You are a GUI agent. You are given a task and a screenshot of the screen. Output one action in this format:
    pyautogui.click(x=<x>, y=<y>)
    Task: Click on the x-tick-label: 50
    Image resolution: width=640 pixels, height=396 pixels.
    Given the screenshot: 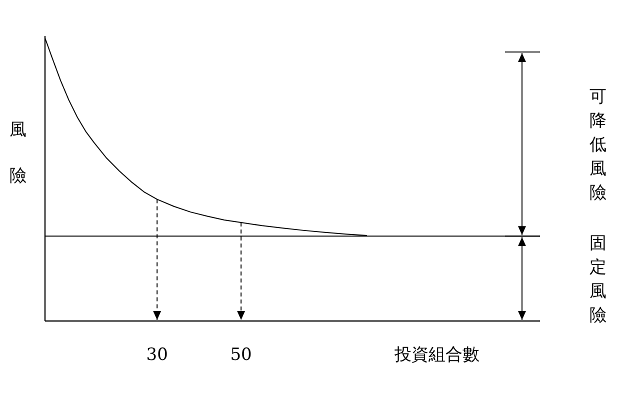 What is the action you would take?
    pyautogui.click(x=241, y=355)
    